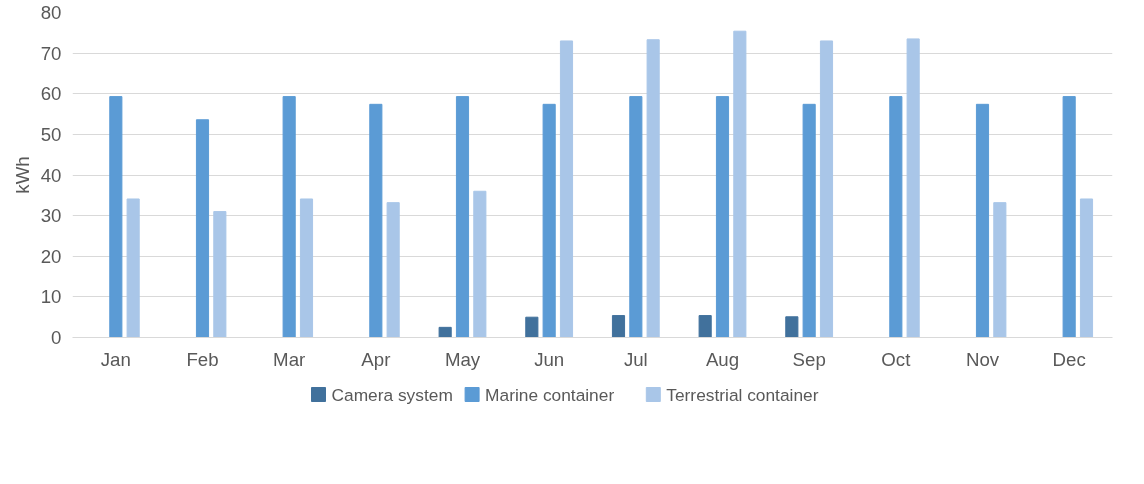  What do you see at coordinates (51, 256) in the screenshot?
I see `y-tick-label: 20` at bounding box center [51, 256].